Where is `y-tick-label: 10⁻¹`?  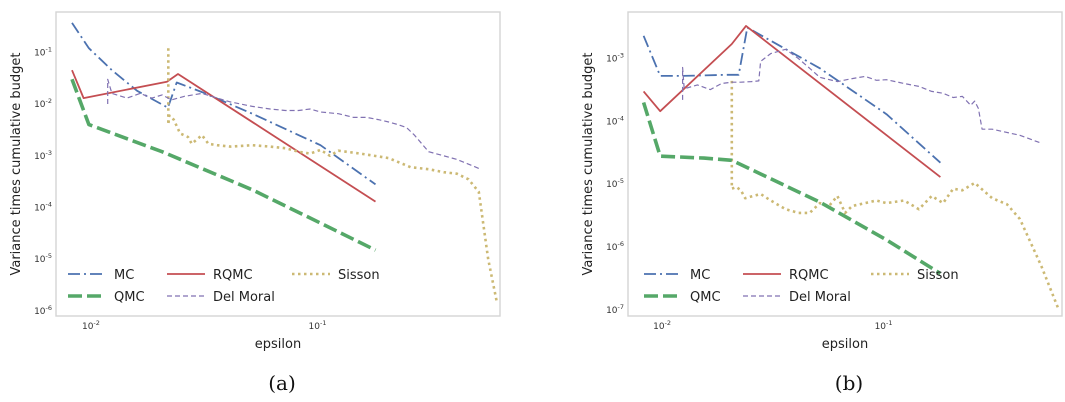 y-tick-label: 10⁻¹ is located at coordinates (43, 51).